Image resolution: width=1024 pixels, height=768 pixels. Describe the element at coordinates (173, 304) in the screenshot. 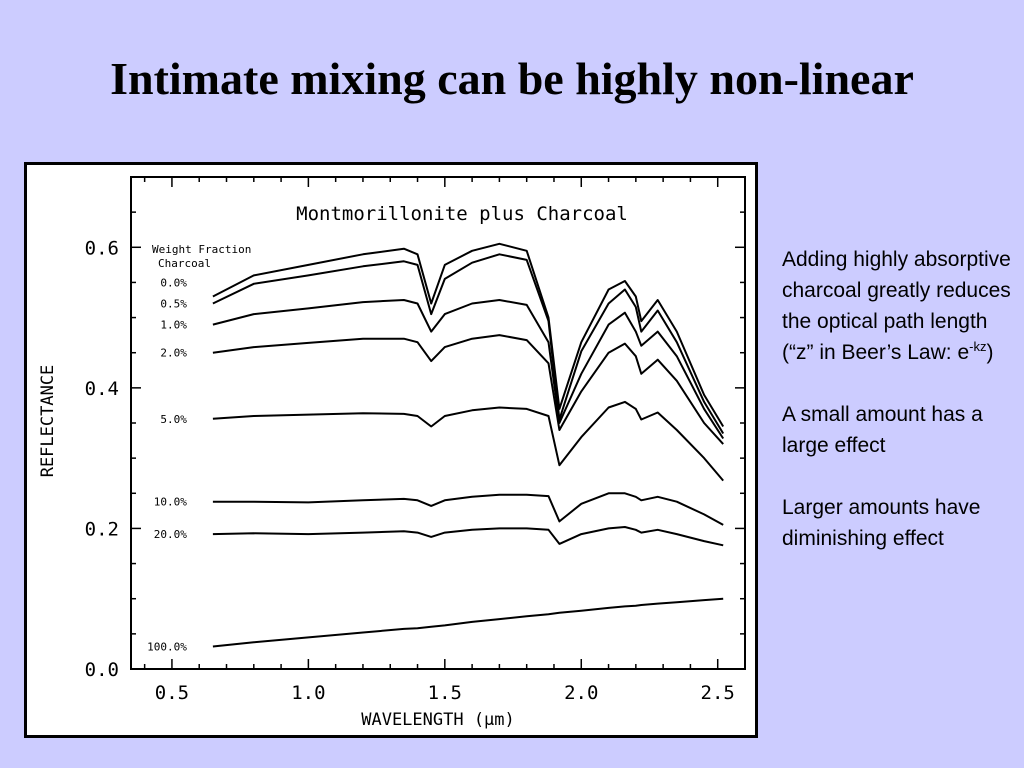

I see `series-label-0-5pct: 0.5%` at that location.